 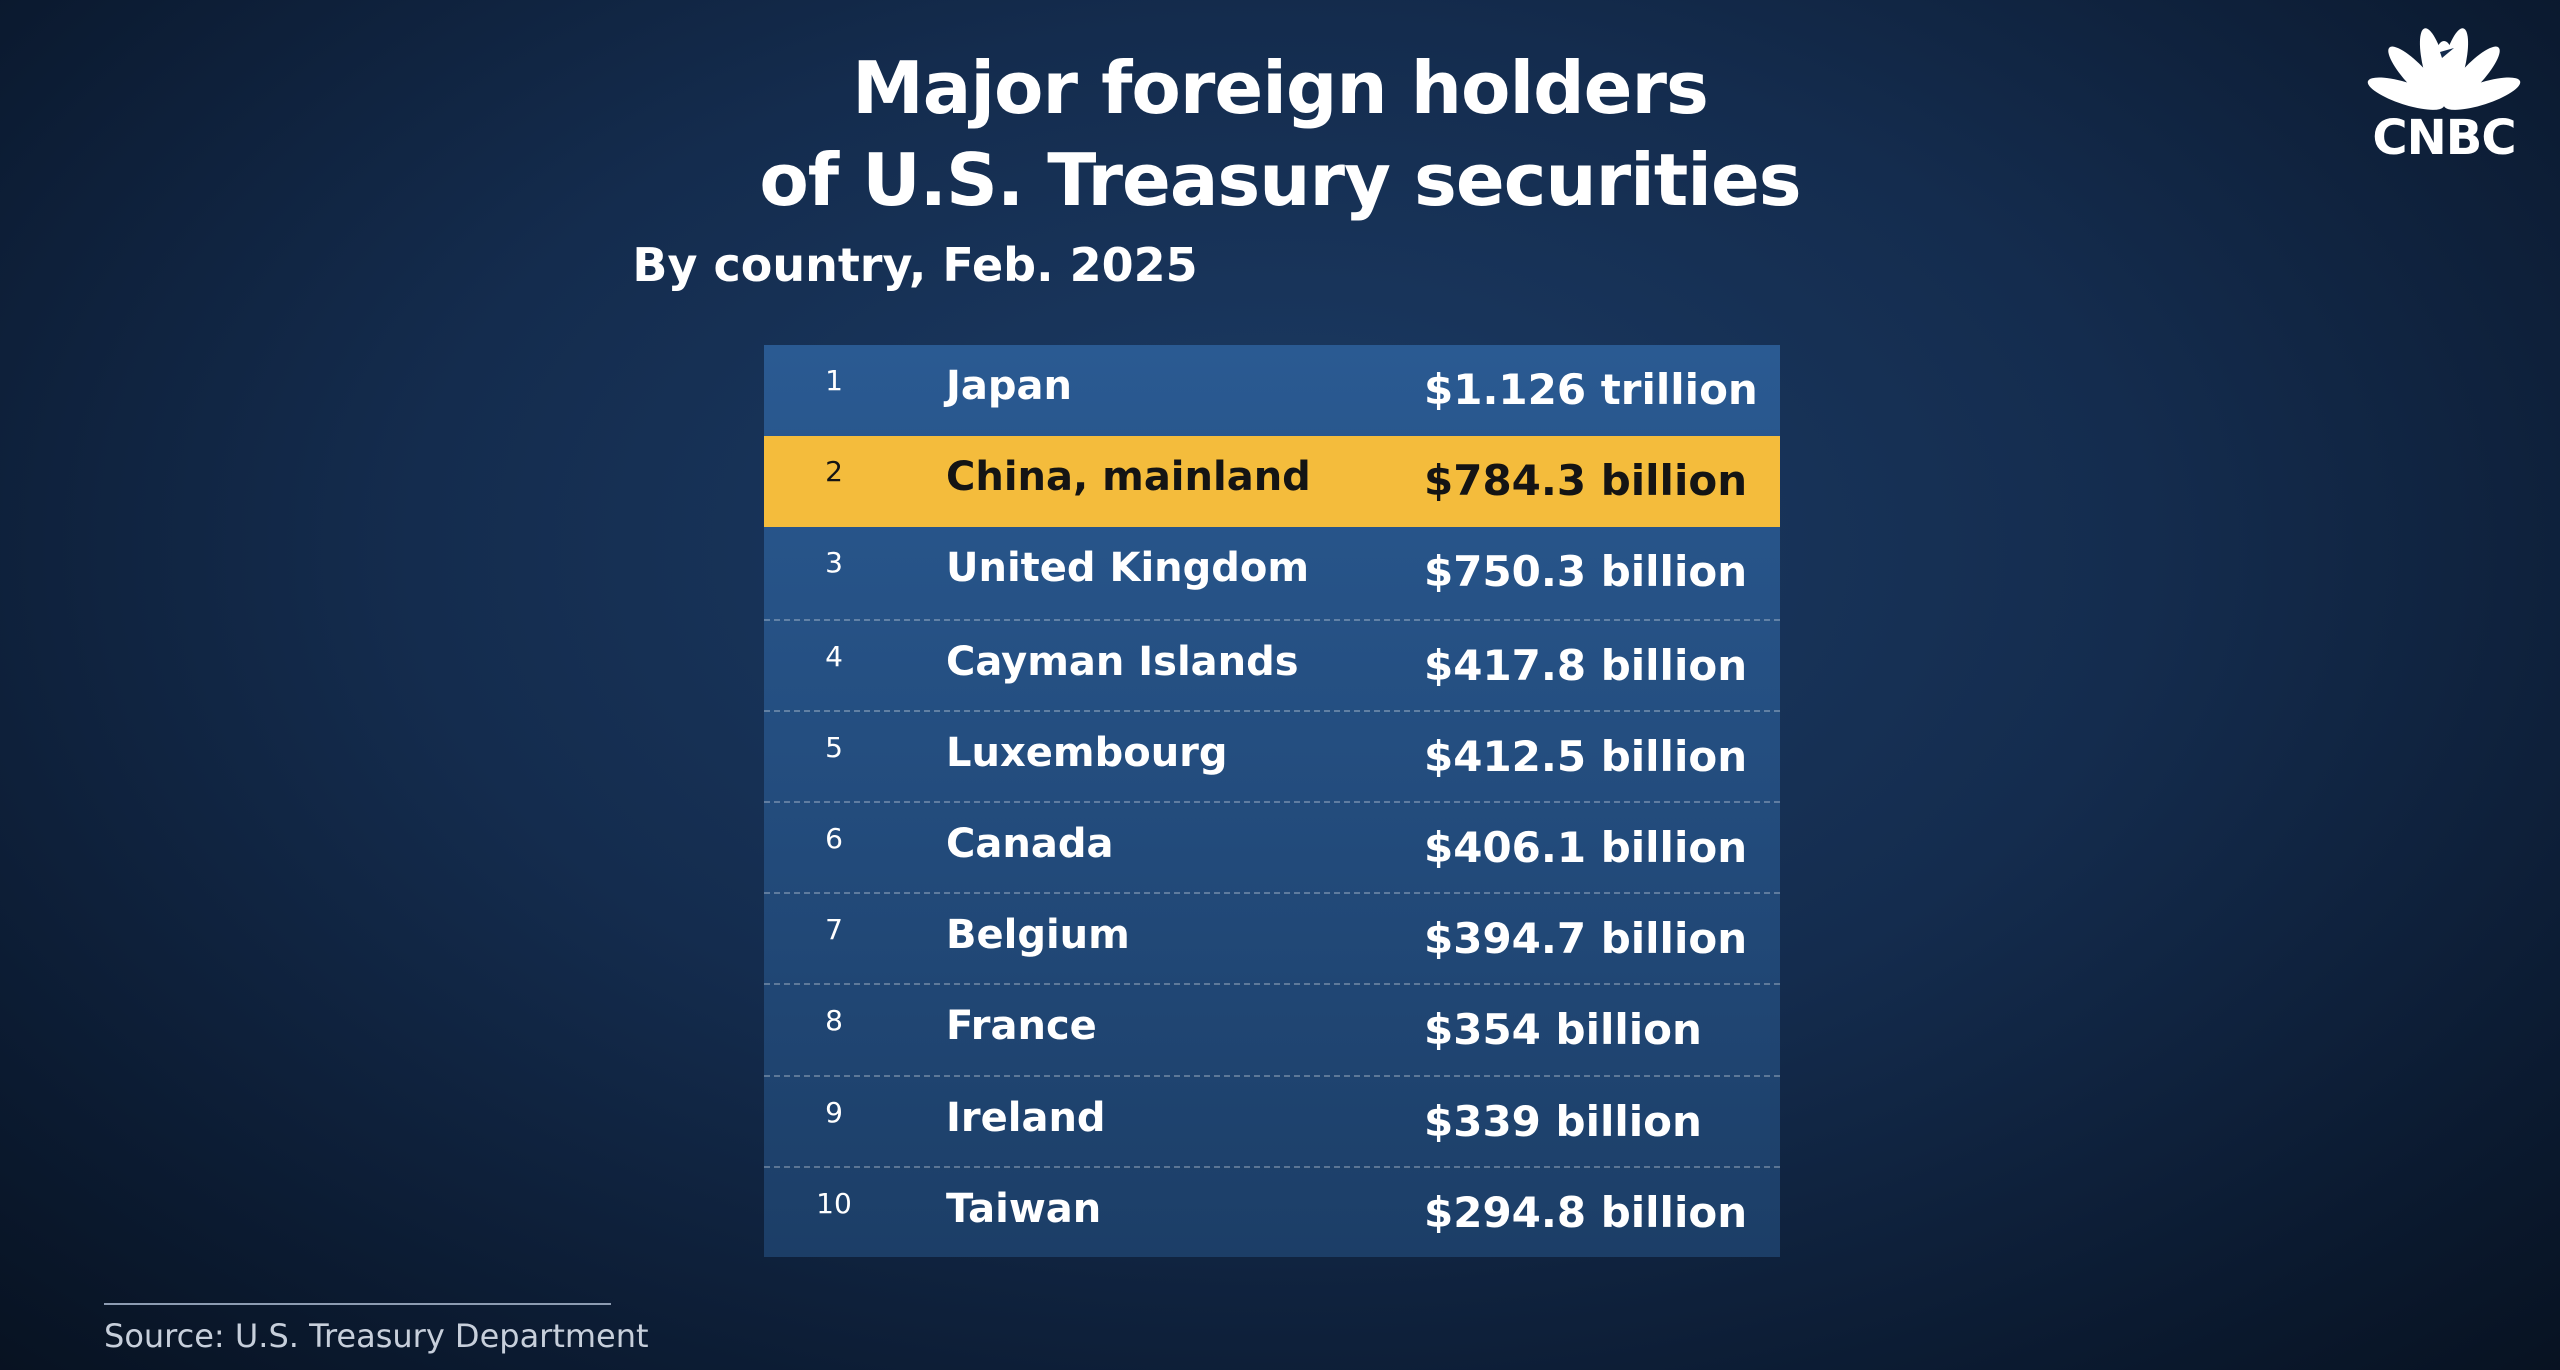 I want to click on table-row: 9 Ireland $339 billion, so click(x=1272, y=1120).